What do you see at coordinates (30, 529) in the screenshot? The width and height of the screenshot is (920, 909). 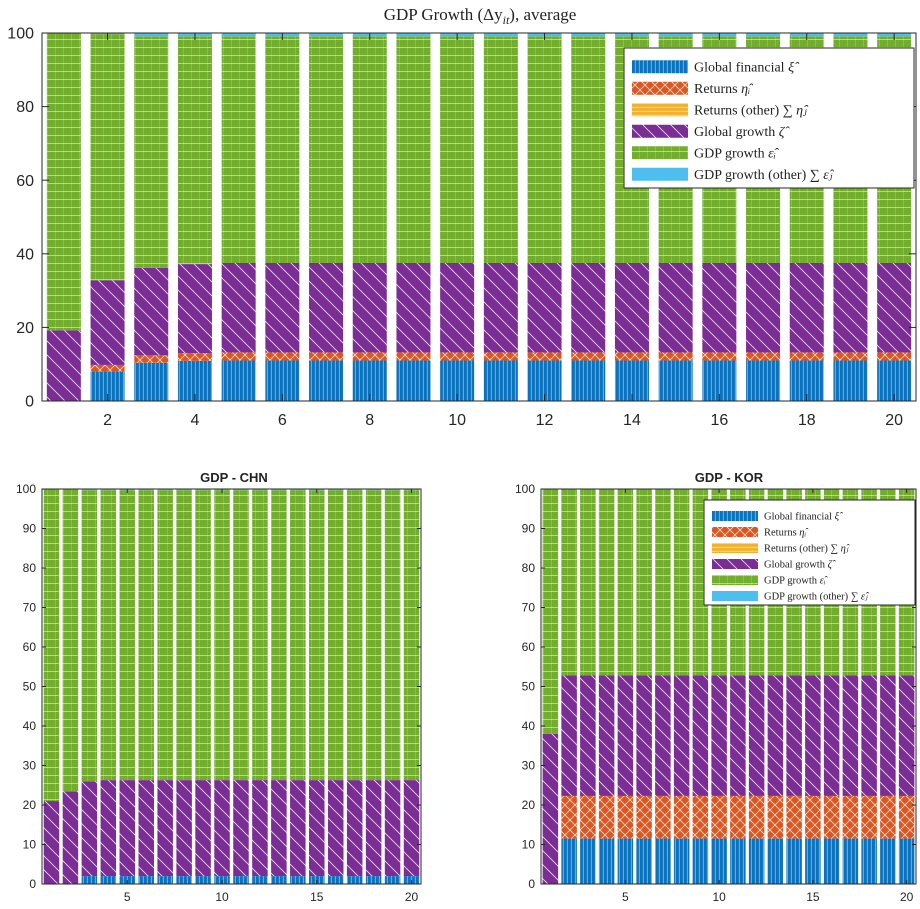 I see `chn-ytick-label-90: 90` at bounding box center [30, 529].